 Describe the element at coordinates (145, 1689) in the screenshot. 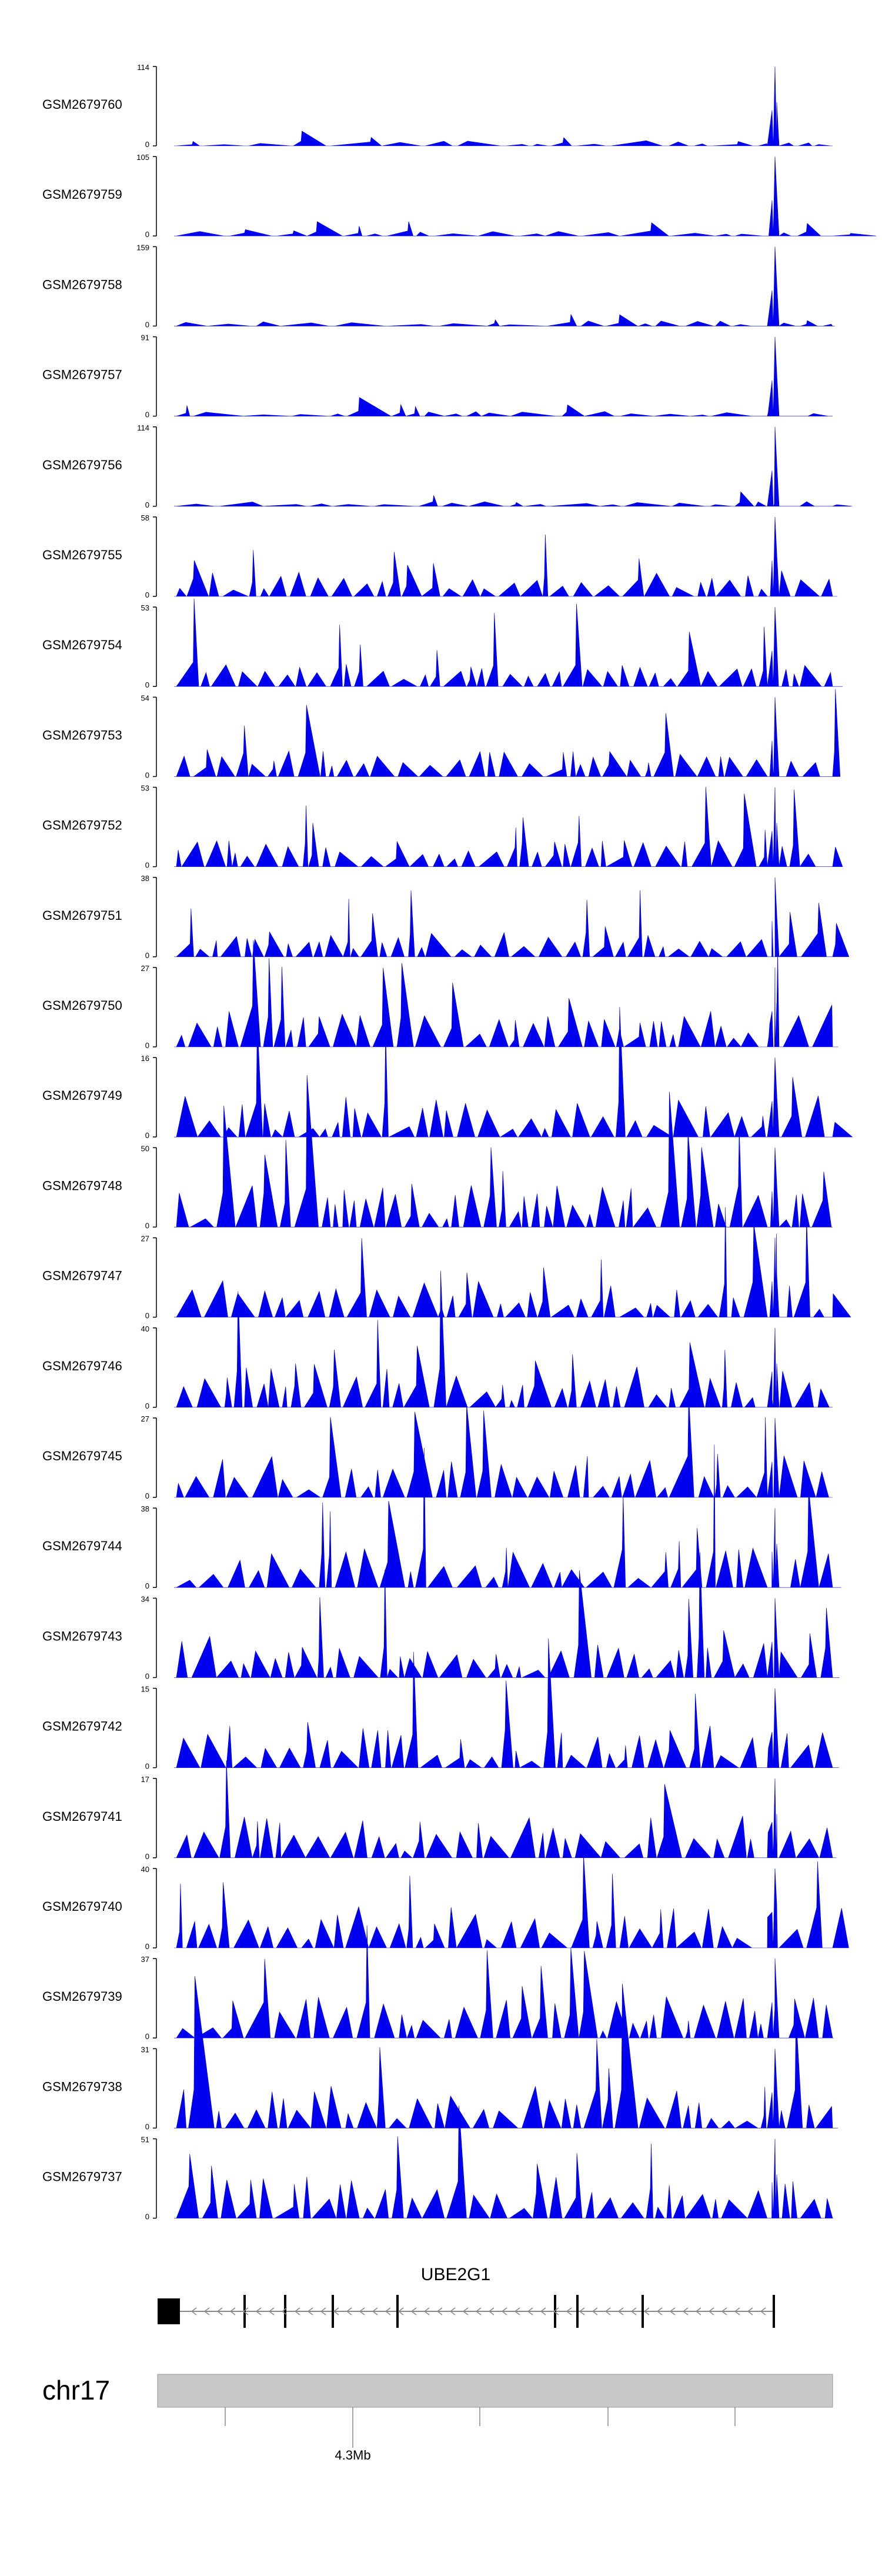

I see `y-axis-max-label: 15` at that location.